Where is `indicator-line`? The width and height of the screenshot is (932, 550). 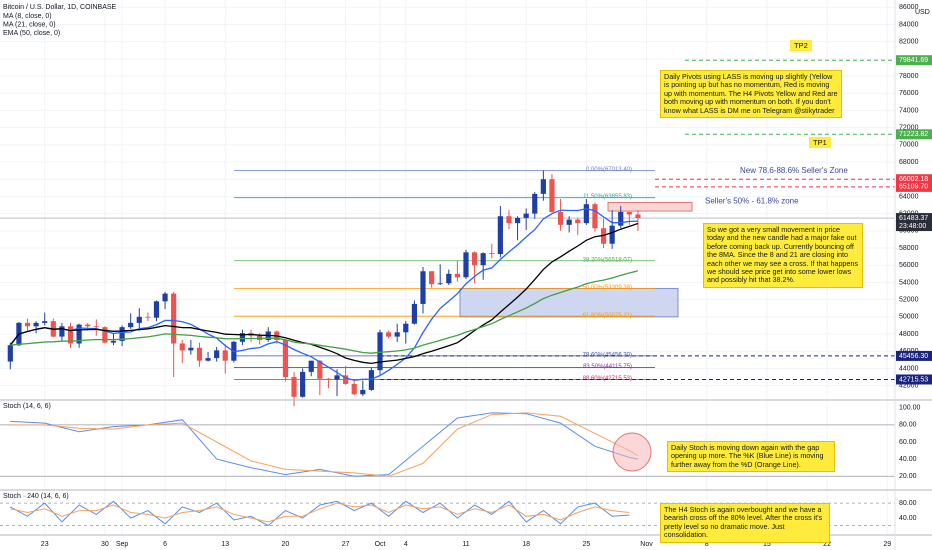 indicator-line is located at coordinates (324, 312).